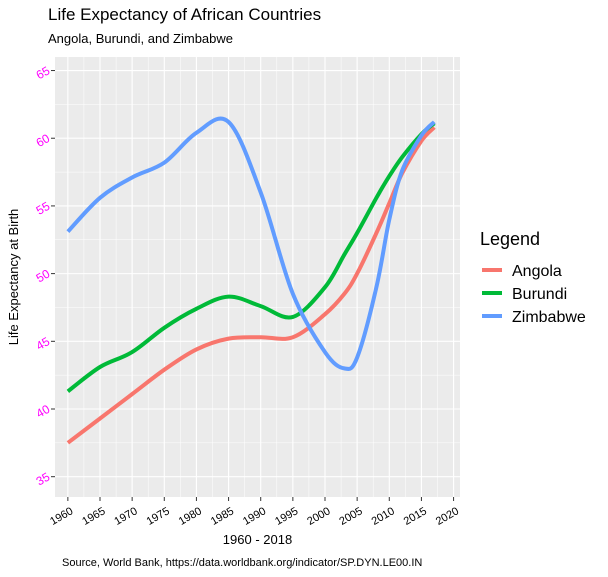 Image resolution: width=608 pixels, height=577 pixels. I want to click on chart-title: Life Expectancy of African Countries, so click(185, 14).